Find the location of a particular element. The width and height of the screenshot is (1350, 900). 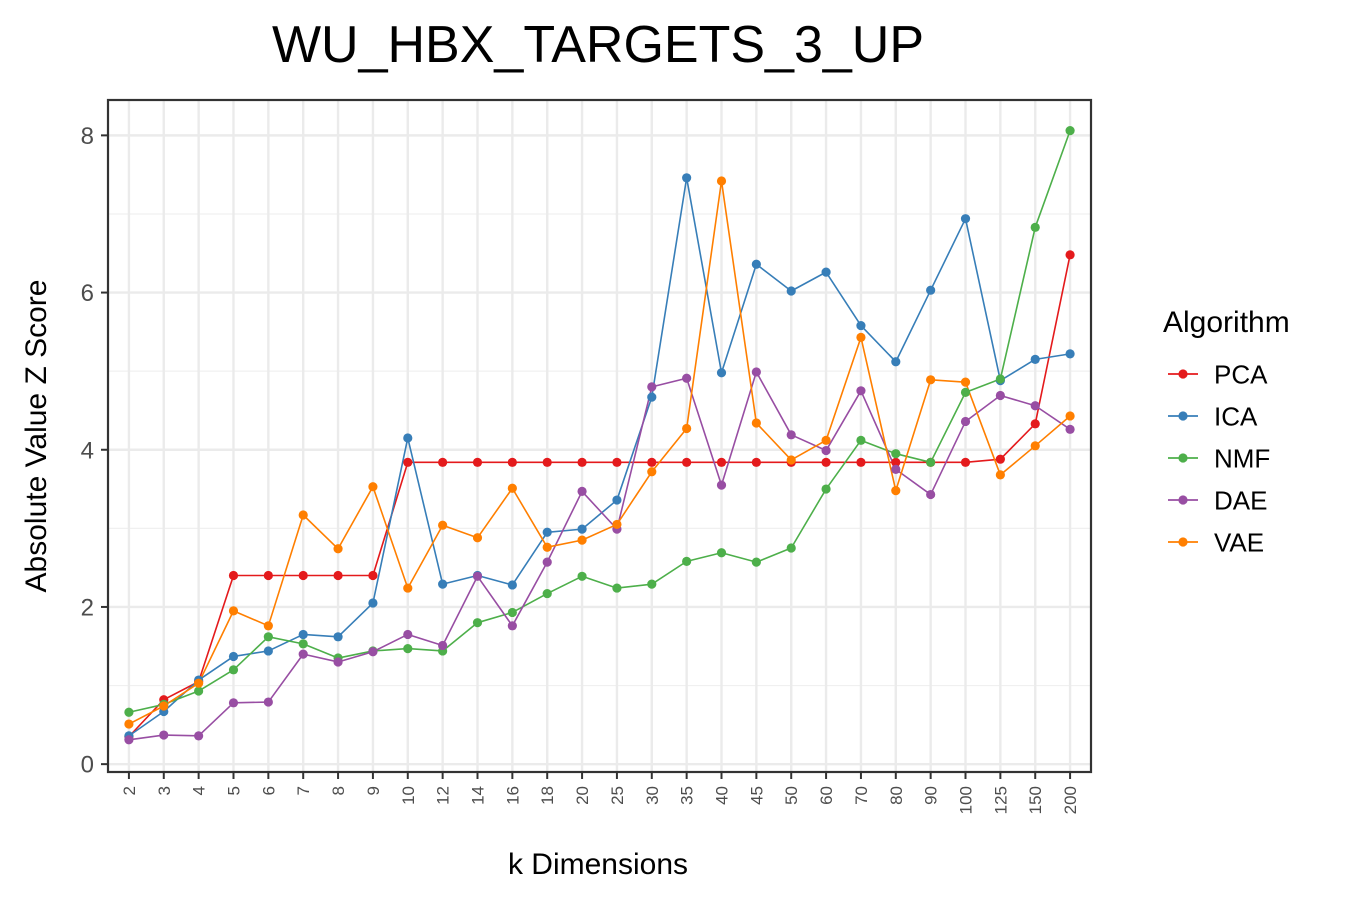

x-tick-label: 16 is located at coordinates (512, 795).